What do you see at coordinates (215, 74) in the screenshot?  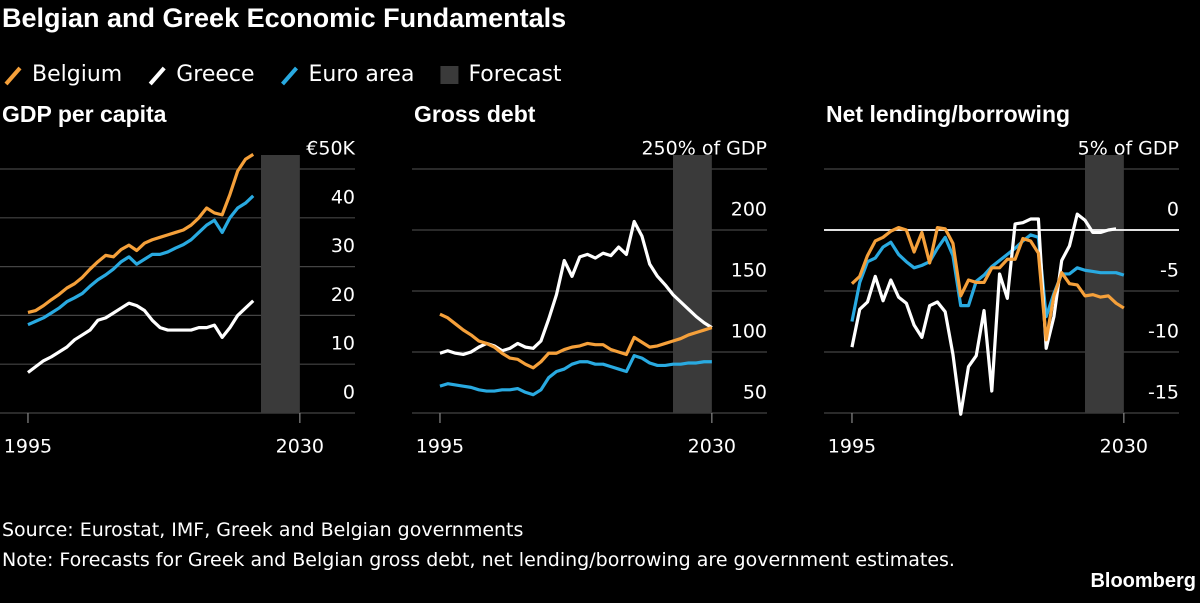 I see `legend-label: Greece` at bounding box center [215, 74].